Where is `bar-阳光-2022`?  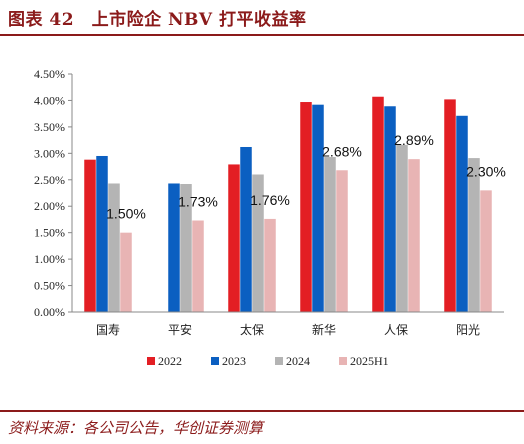 bar-阳光-2022 is located at coordinates (450, 205).